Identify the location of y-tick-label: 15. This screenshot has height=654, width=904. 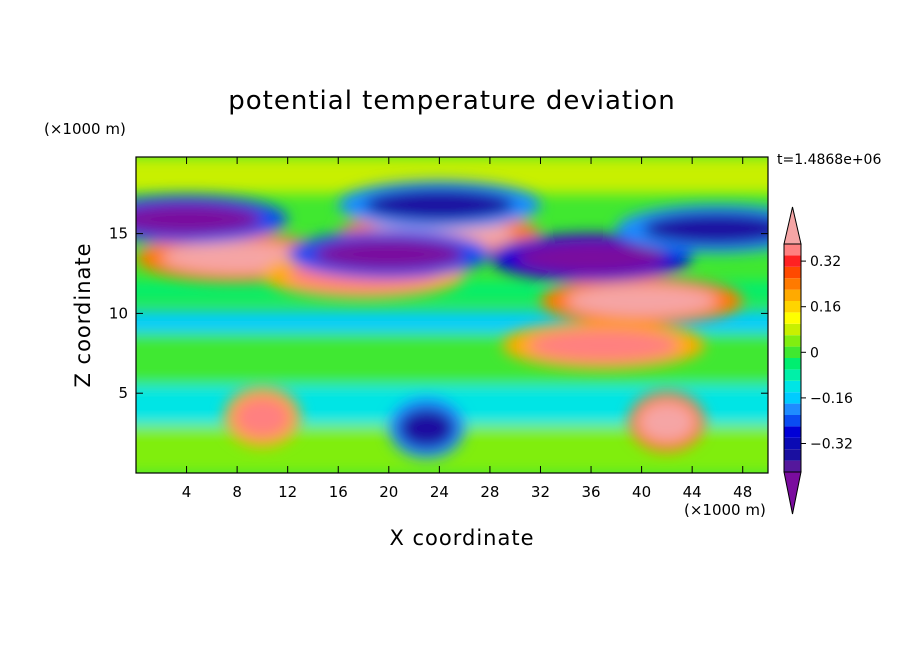
(118, 234).